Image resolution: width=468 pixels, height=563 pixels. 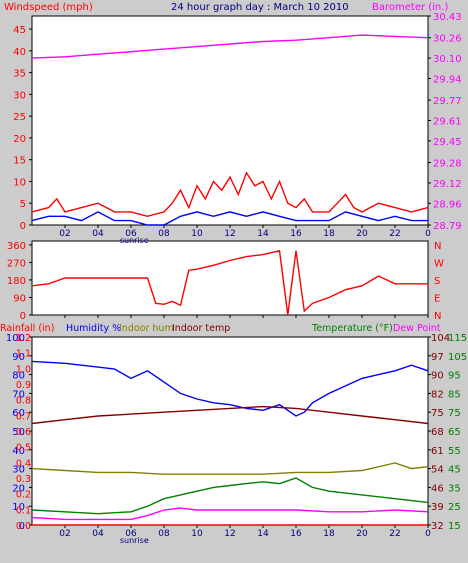 What do you see at coordinates (19, 30) in the screenshot?
I see `wind-tick-label: 45` at bounding box center [19, 30].